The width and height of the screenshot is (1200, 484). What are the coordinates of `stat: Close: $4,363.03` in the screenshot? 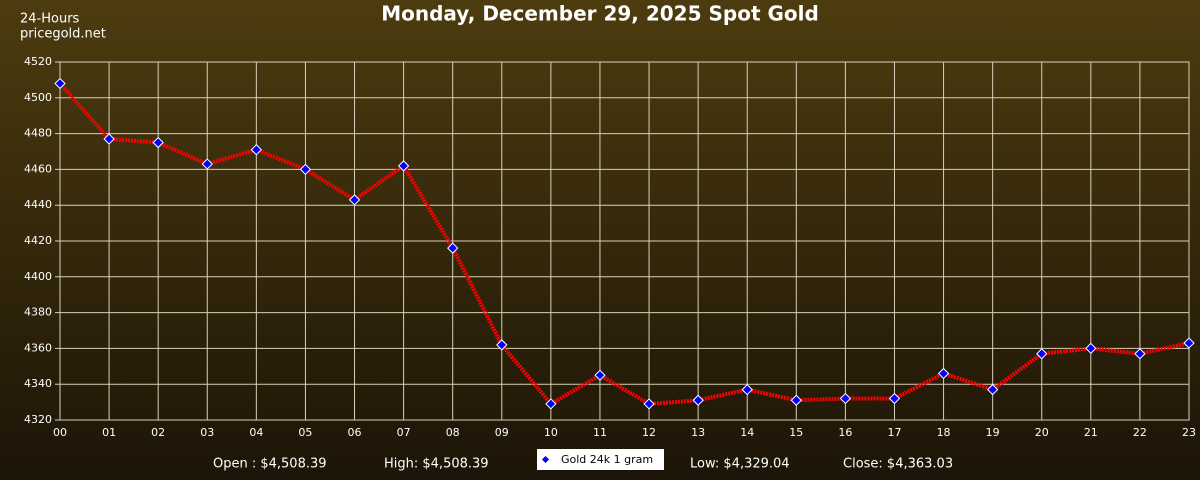 It's located at (898, 464).